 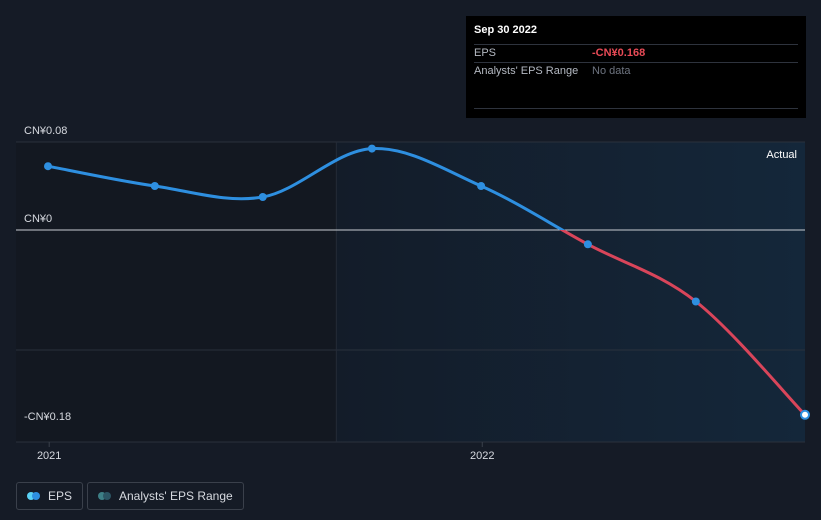 I want to click on tooltip-row-eps: EPS -CN¥0.168, so click(x=636, y=53).